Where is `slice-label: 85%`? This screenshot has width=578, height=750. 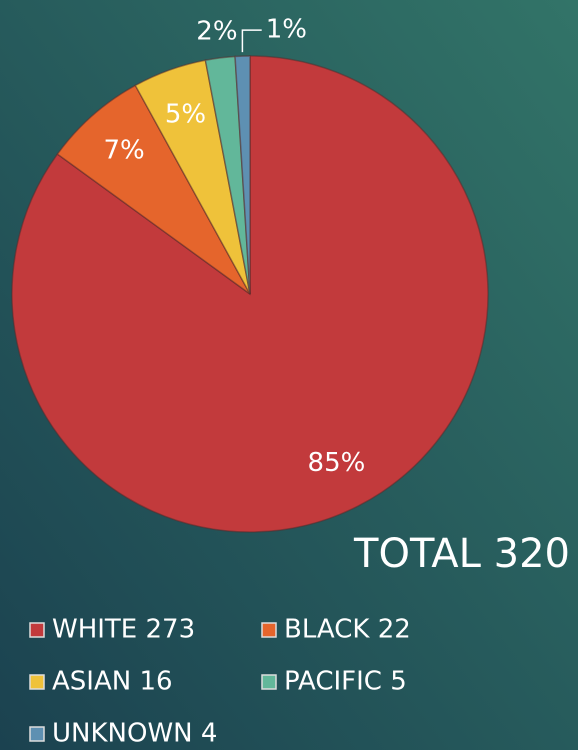
slice-label: 85% is located at coordinates (337, 463).